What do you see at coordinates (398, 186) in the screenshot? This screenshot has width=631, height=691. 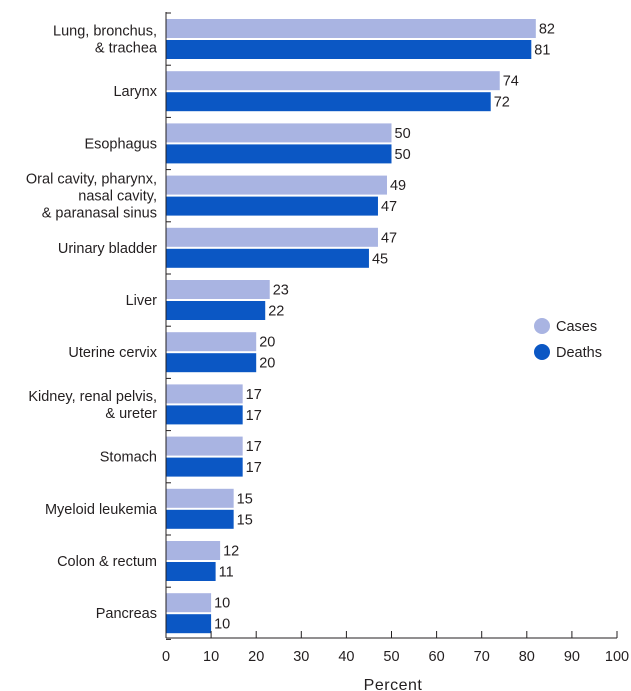 I see `value-label-cases-3: 49` at bounding box center [398, 186].